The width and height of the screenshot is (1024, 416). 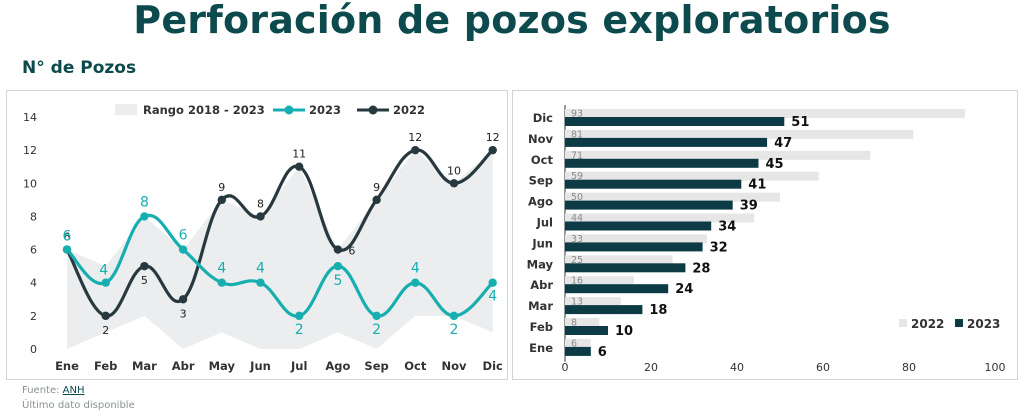 What do you see at coordinates (337, 281) in the screenshot?
I see `series-2023-data-label: 5` at bounding box center [337, 281].